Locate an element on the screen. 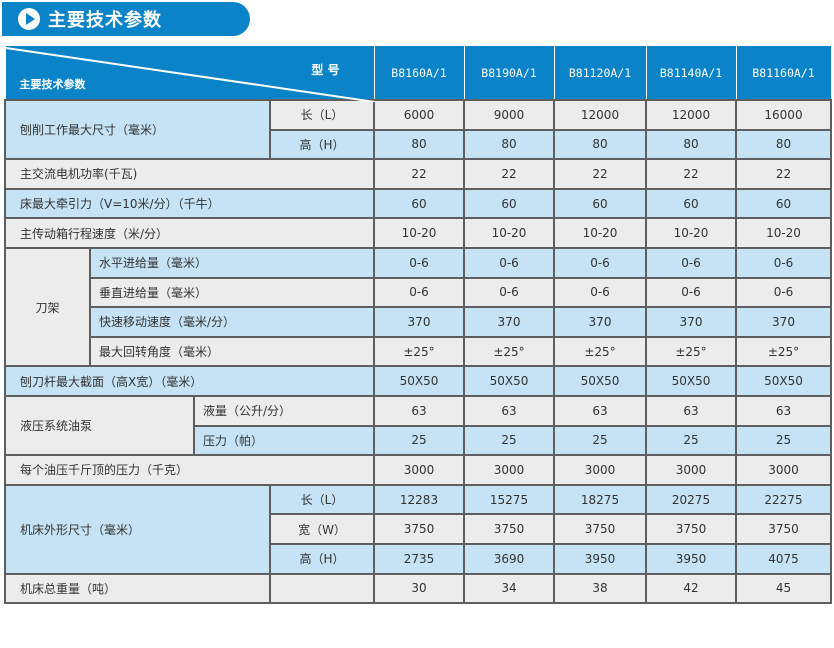  model-label: 型 号 is located at coordinates (325, 70).